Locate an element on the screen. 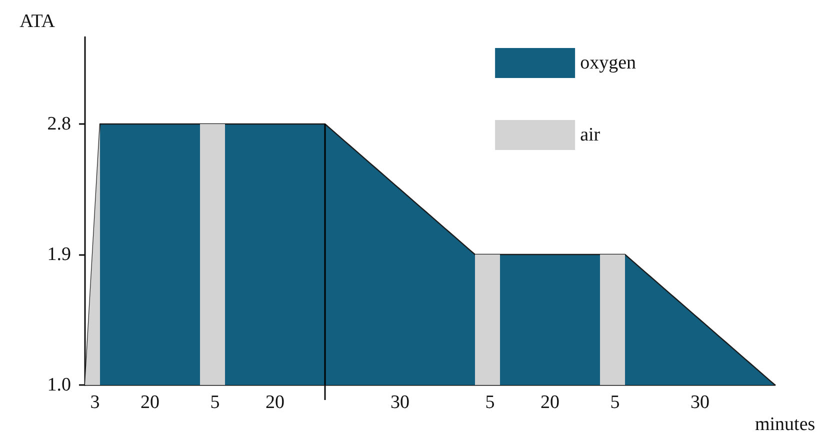  y-tick-label: 2.8 is located at coordinates (59, 124).